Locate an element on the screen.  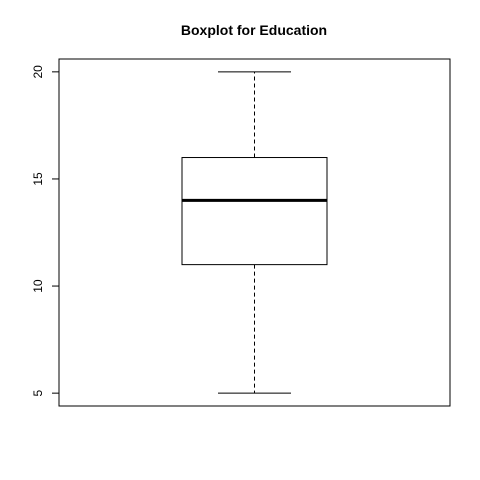
iqr-box is located at coordinates (254, 211).